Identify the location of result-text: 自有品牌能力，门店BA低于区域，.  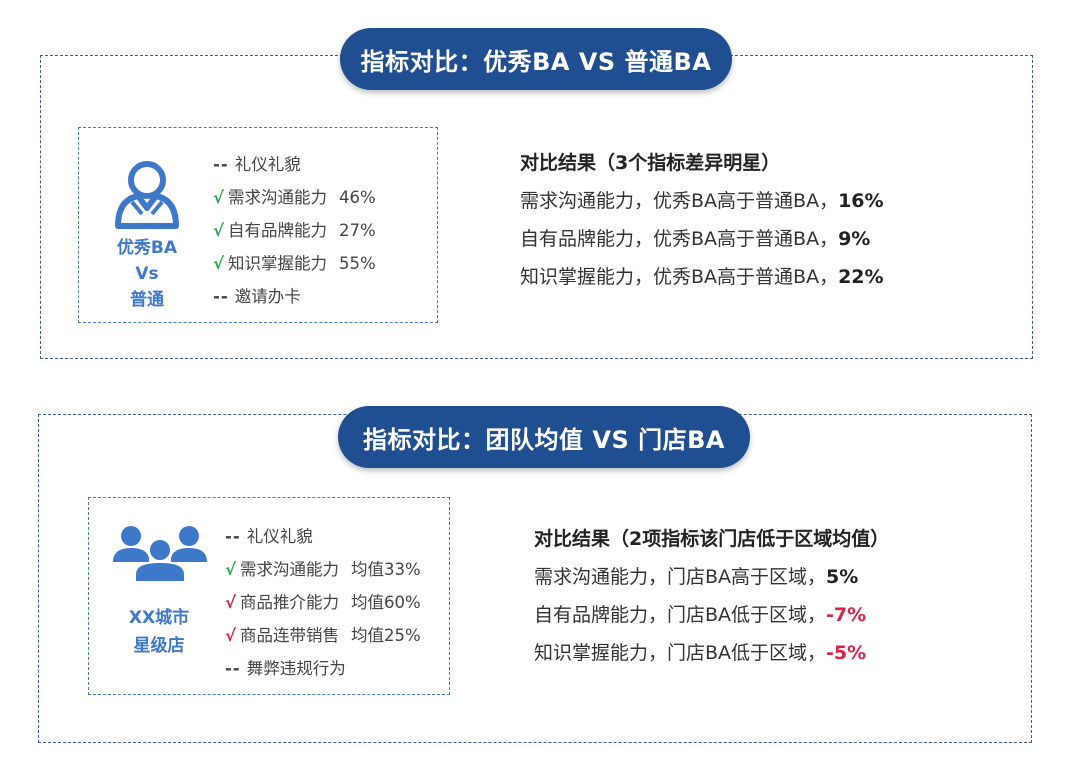
(680, 615).